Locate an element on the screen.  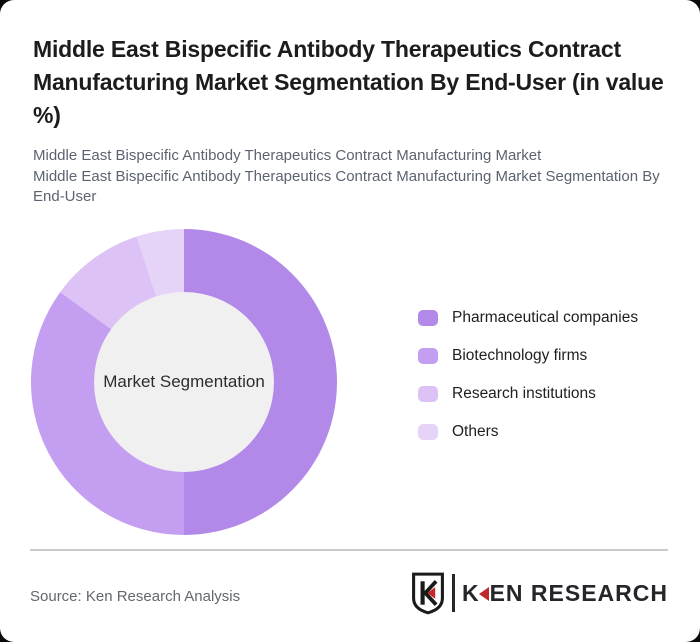
legend-item-others: Others is located at coordinates (528, 431).